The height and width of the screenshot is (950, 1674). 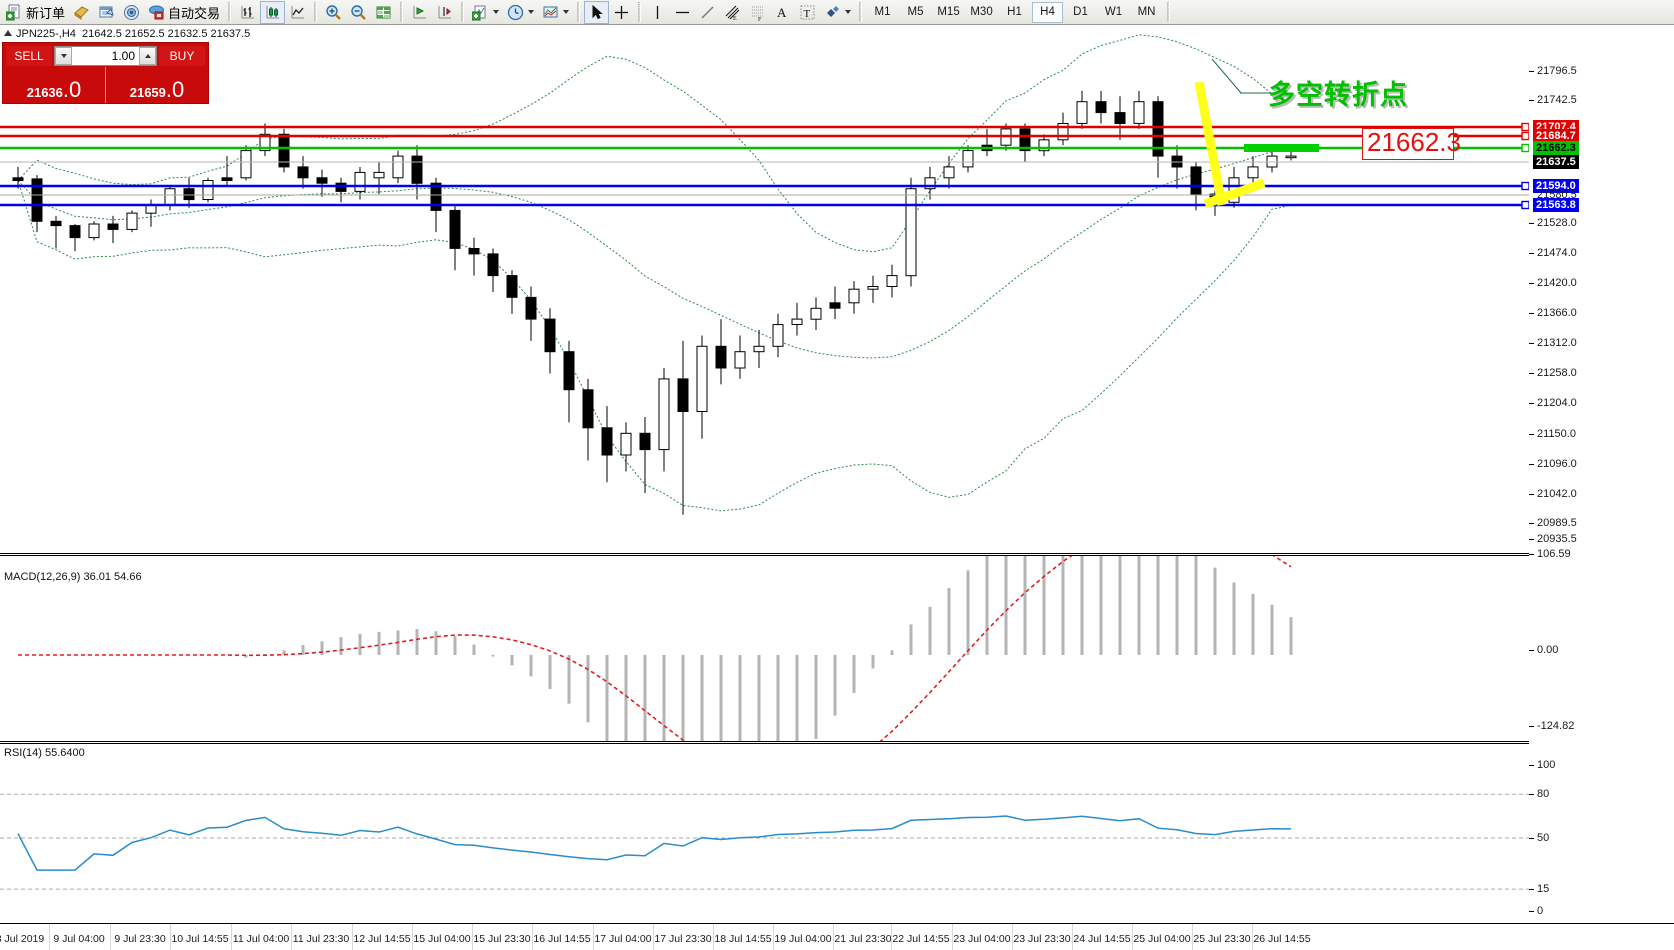 I want to click on objects-button, so click(x=837, y=12).